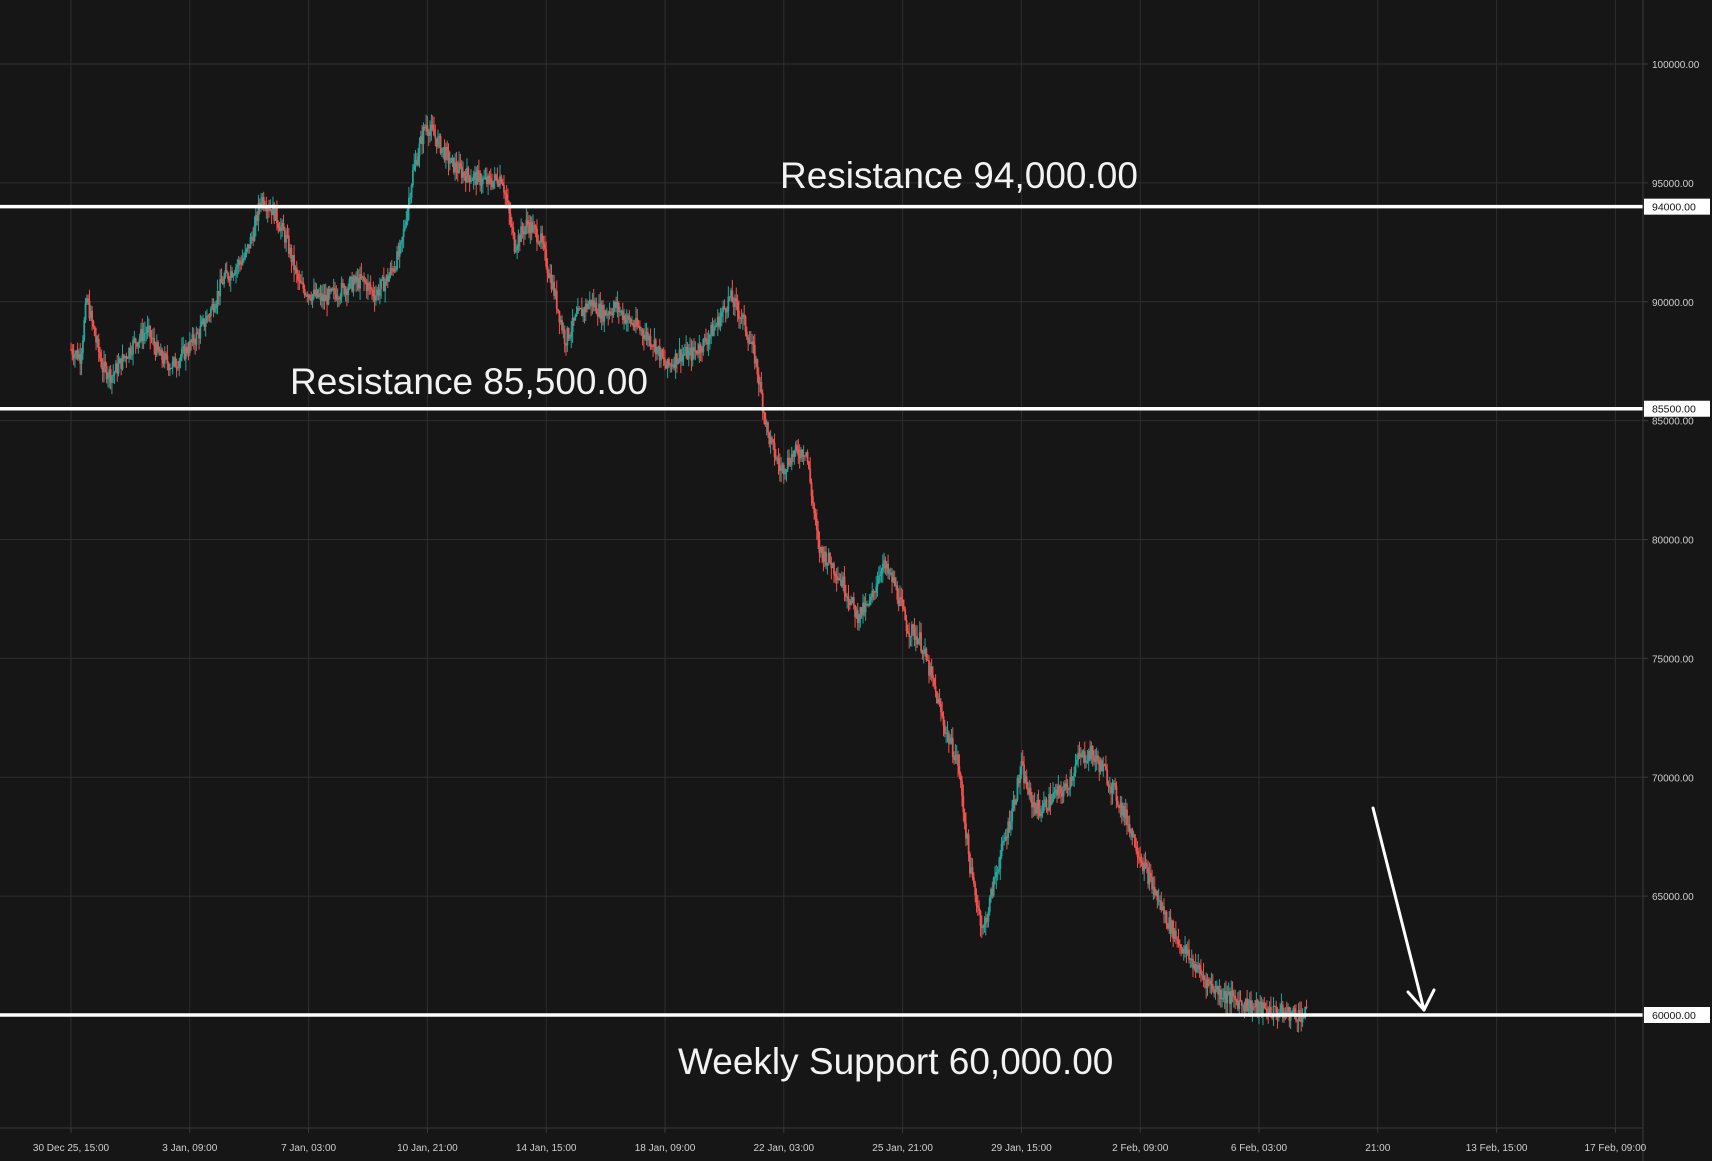 The width and height of the screenshot is (1712, 1161). Describe the element at coordinates (1259, 1148) in the screenshot. I see `time-tick-label: 6 Feb, 03:00` at that location.